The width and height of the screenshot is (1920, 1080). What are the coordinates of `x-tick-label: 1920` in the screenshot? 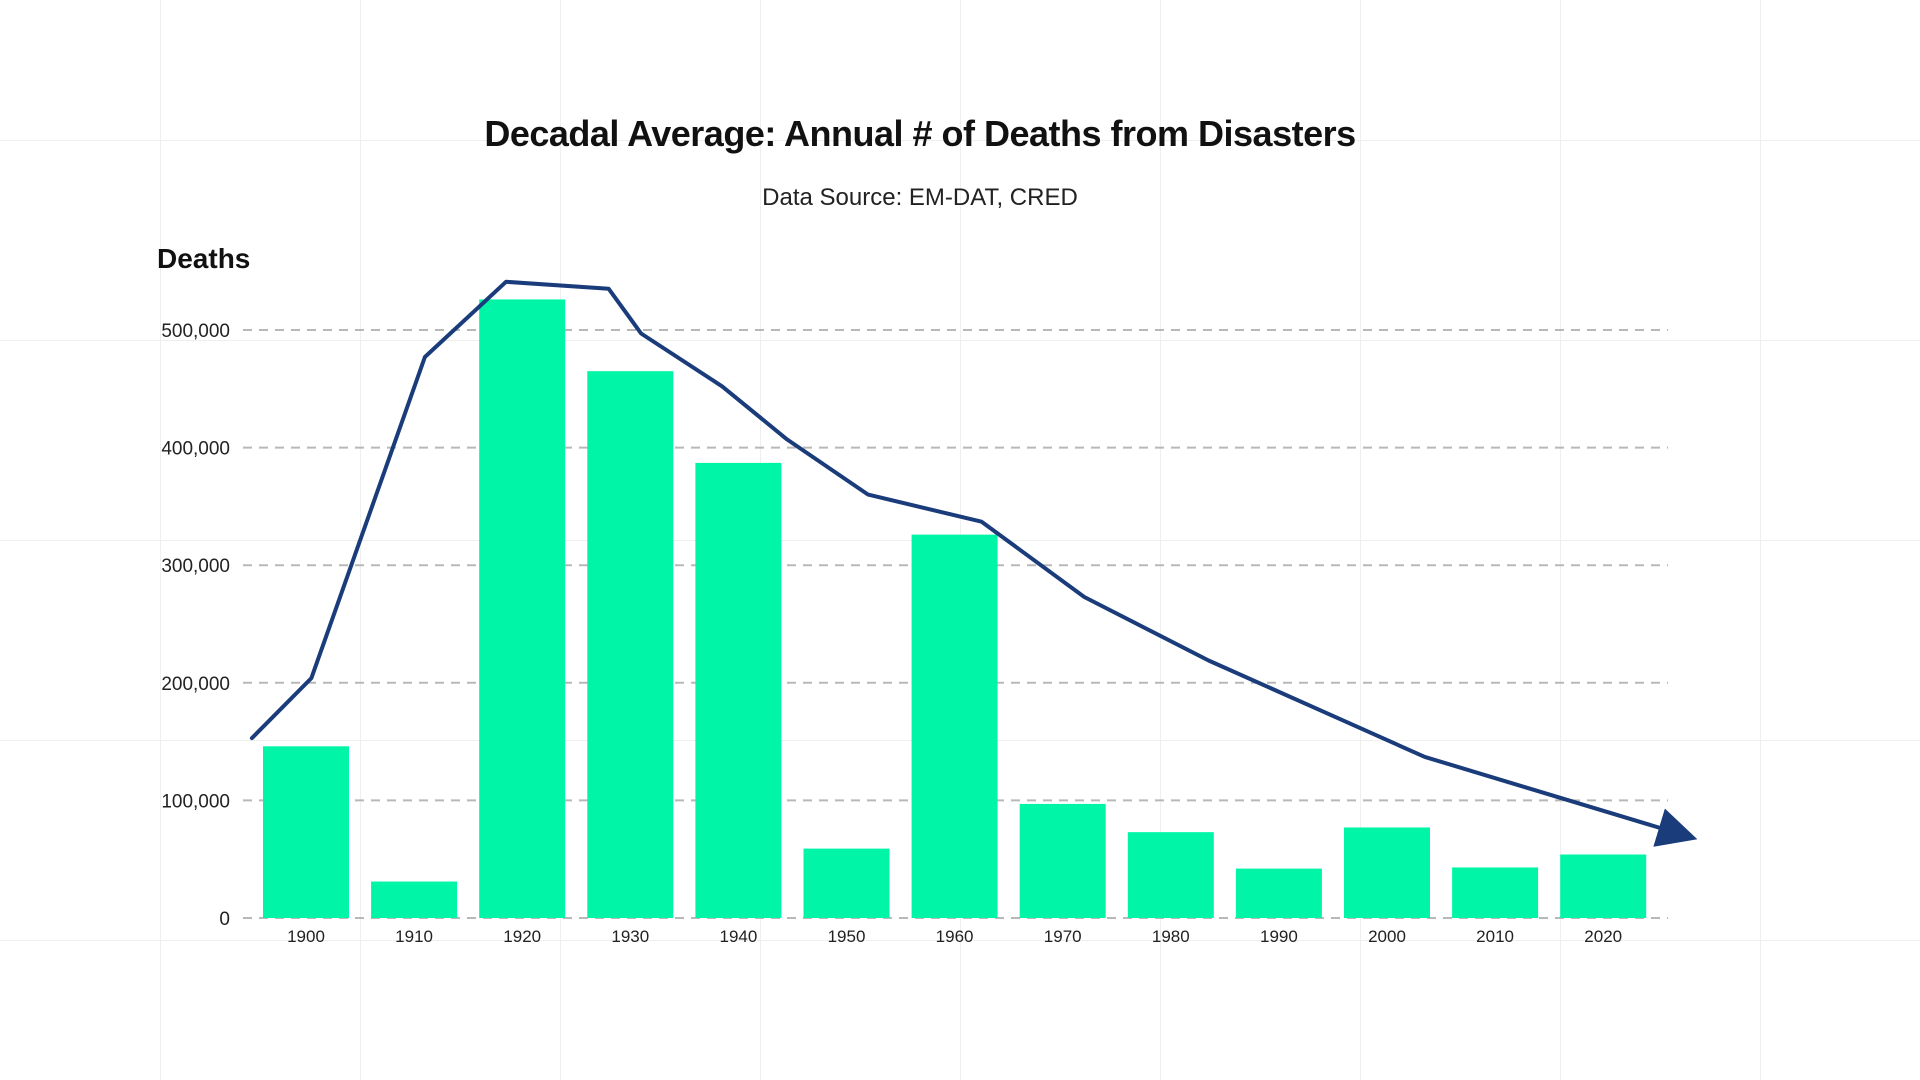 It's located at (522, 936).